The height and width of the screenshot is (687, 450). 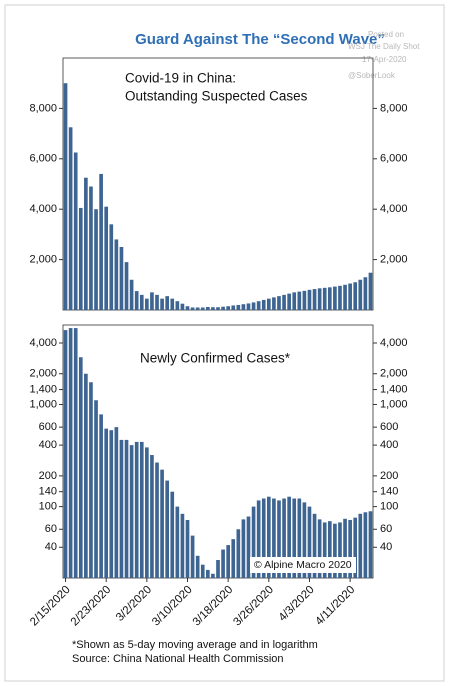 I want to click on y2-tick-label: 200, so click(x=389, y=476).